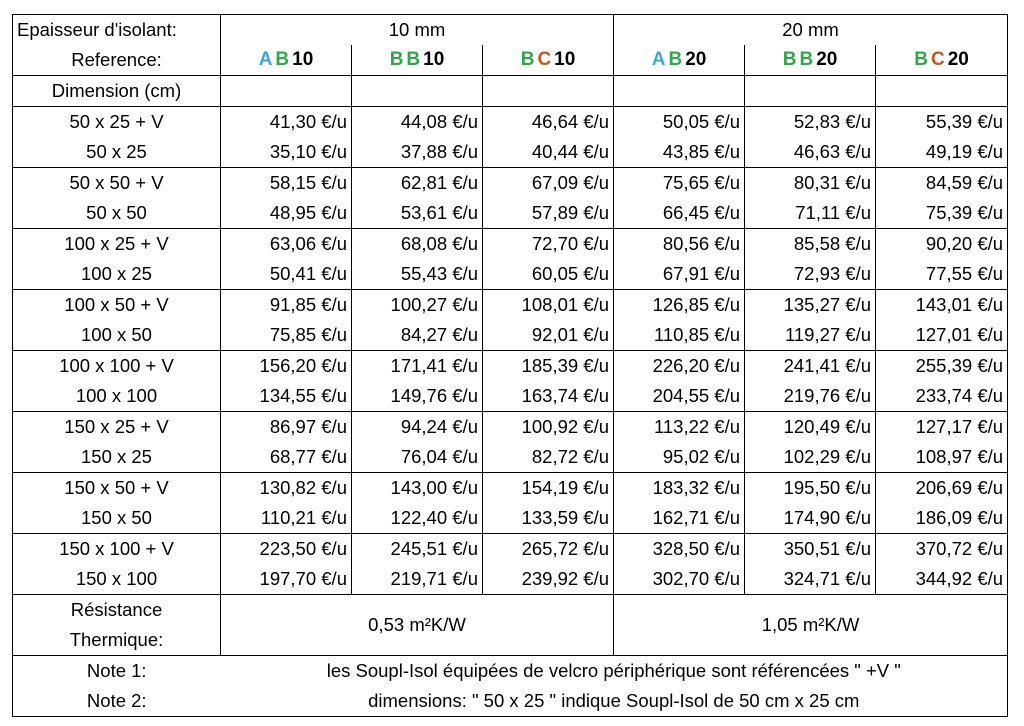 This screenshot has width=1024, height=726. I want to click on price-cell: 226,20 €/u, so click(696, 365).